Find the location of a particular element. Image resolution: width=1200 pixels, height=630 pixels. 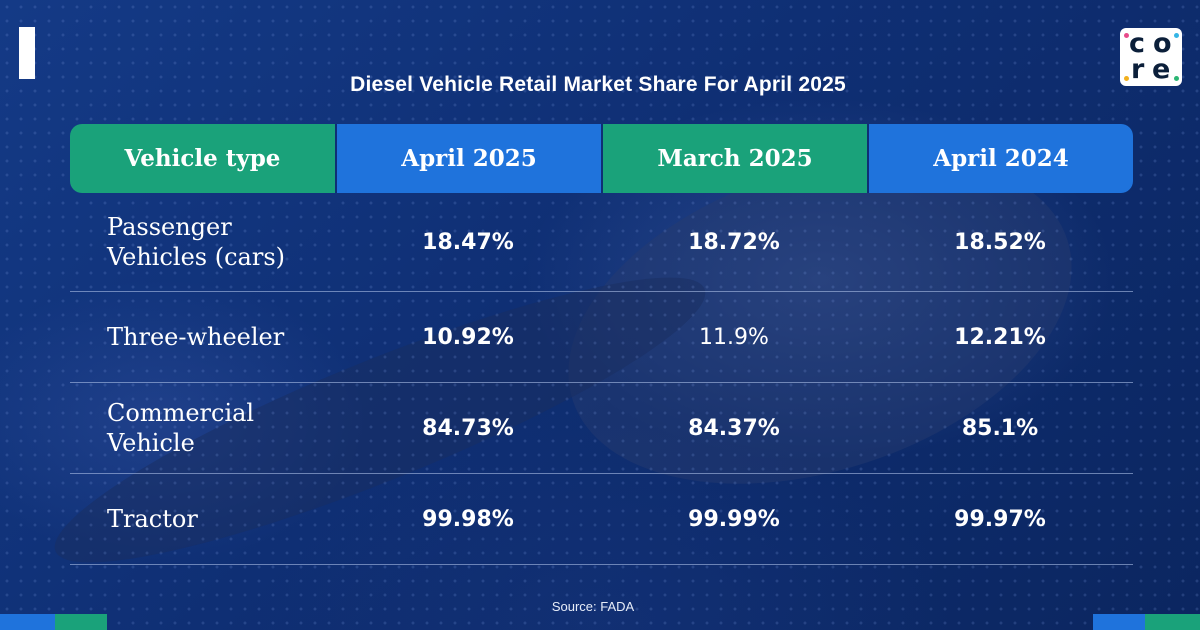

table-cell: 85.1% is located at coordinates (1000, 428).